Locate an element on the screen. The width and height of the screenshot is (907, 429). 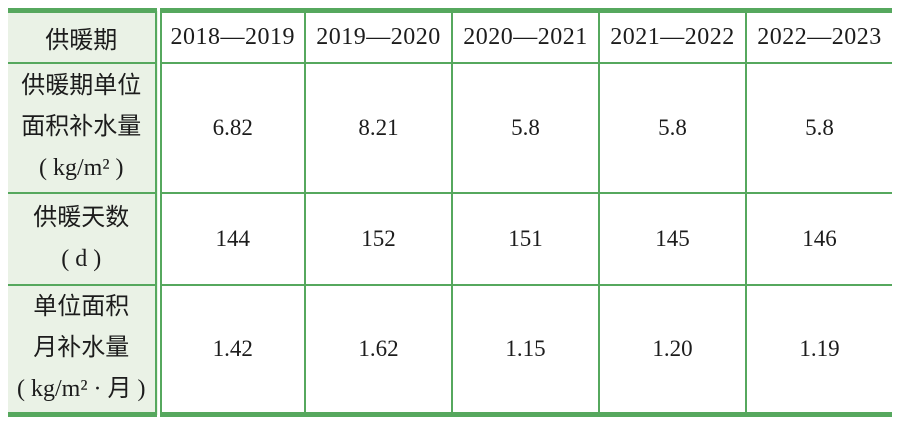
row-label-monthly-supplement: 单位面积 月补水量 ( kg/m² · 月 ) is located at coordinates (85, 349).